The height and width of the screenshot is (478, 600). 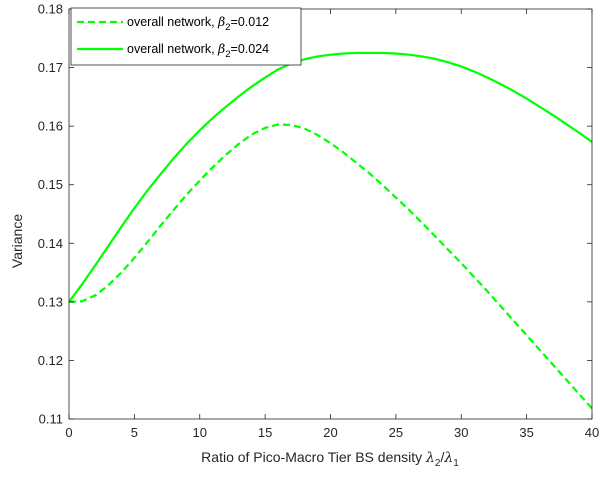 I want to click on y-tick-label: 0.17, so click(x=50, y=67).